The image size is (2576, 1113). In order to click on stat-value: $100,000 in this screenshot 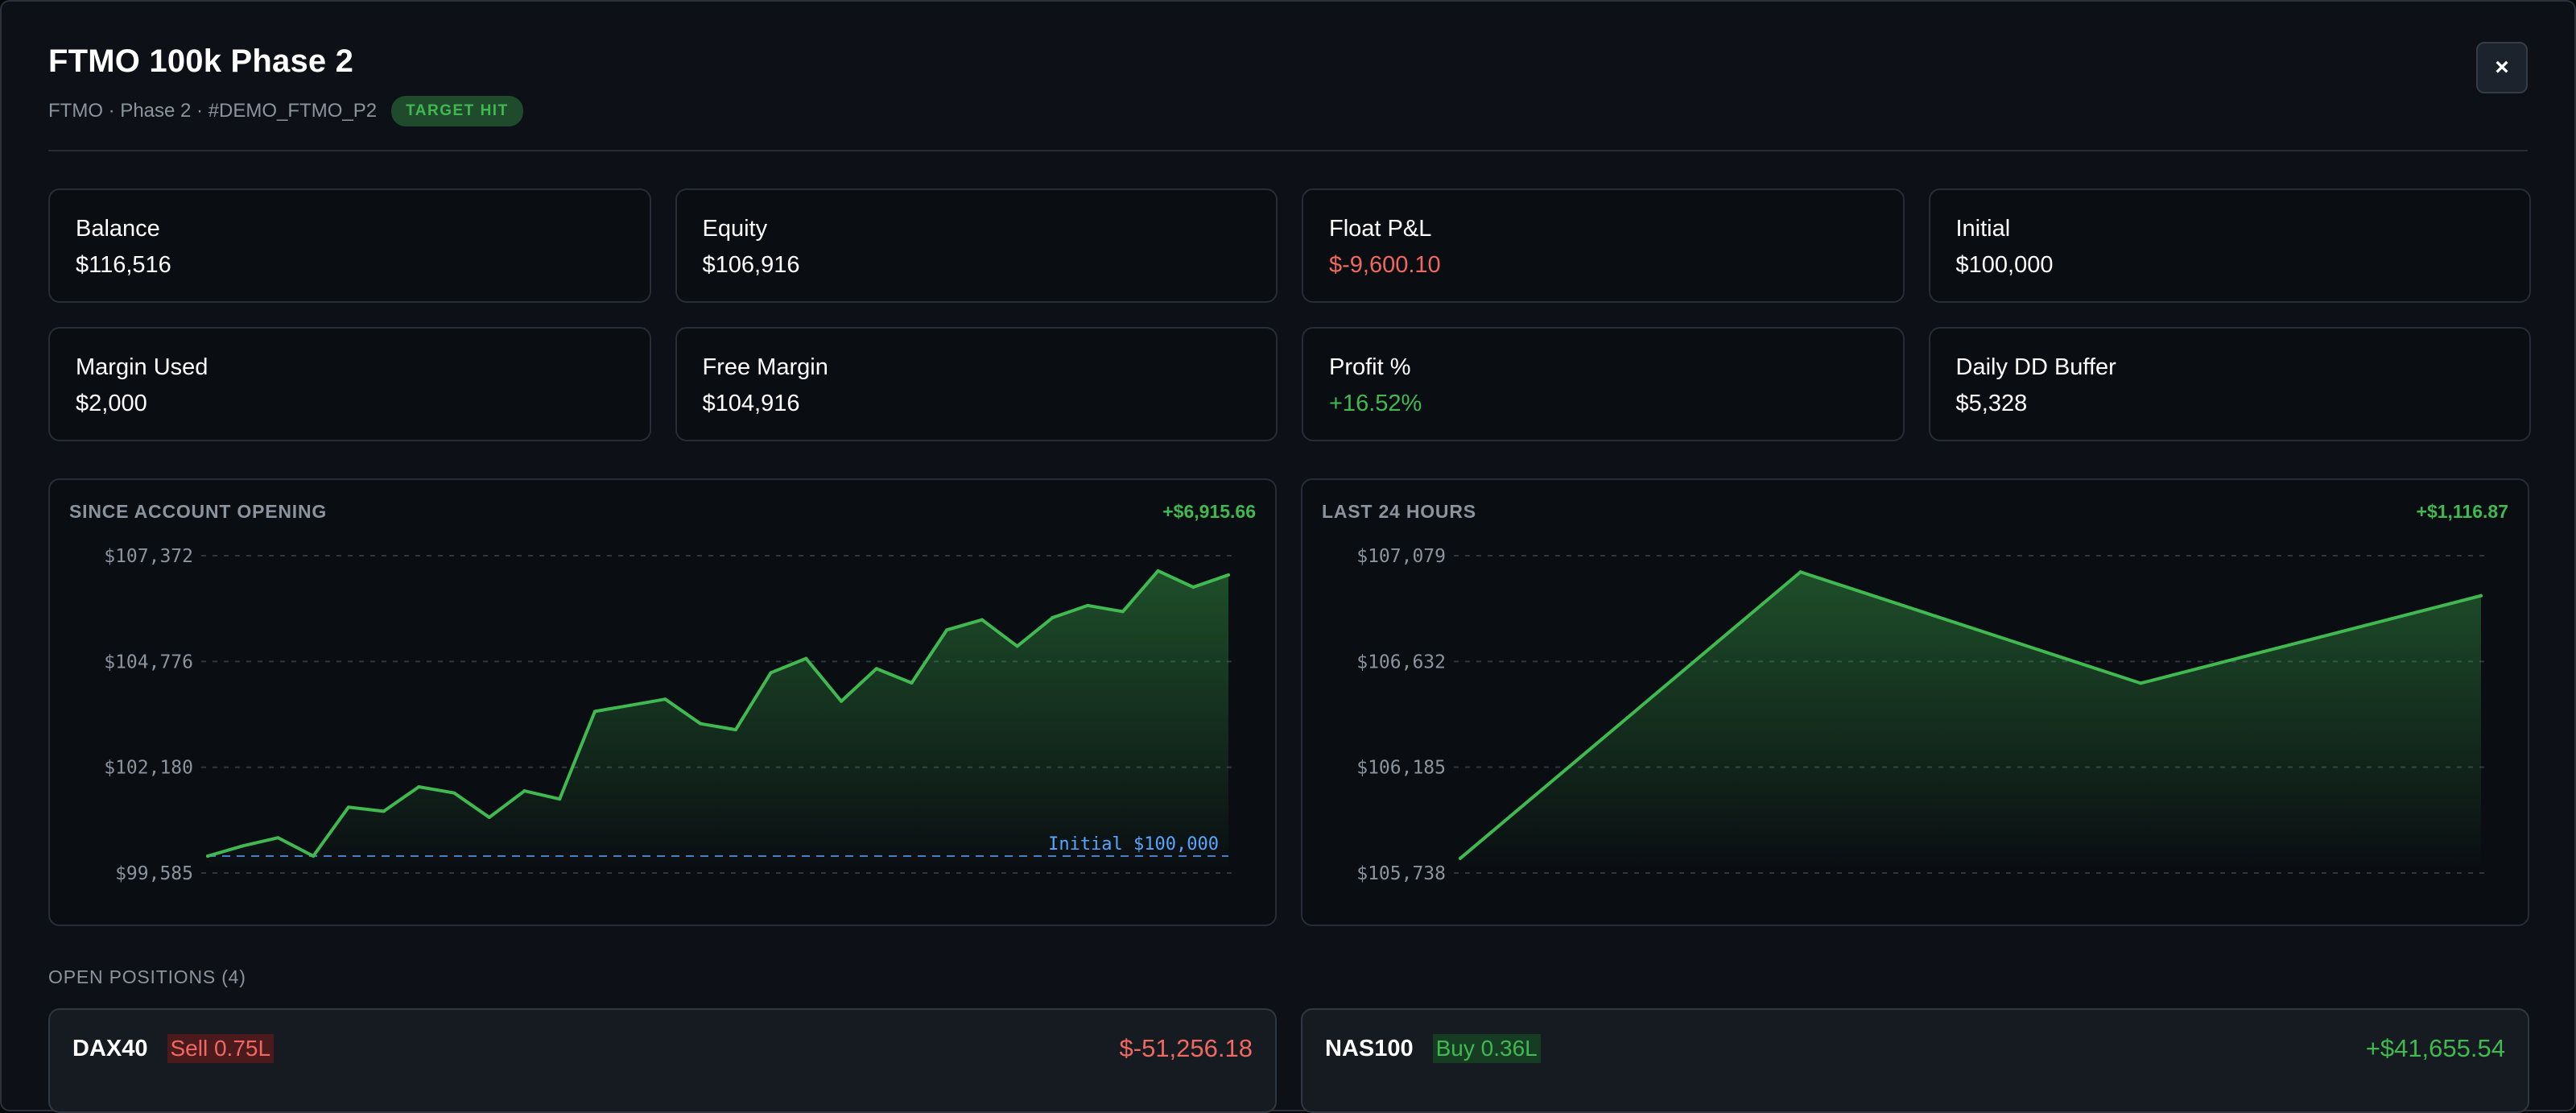, I will do `click(2004, 265)`.